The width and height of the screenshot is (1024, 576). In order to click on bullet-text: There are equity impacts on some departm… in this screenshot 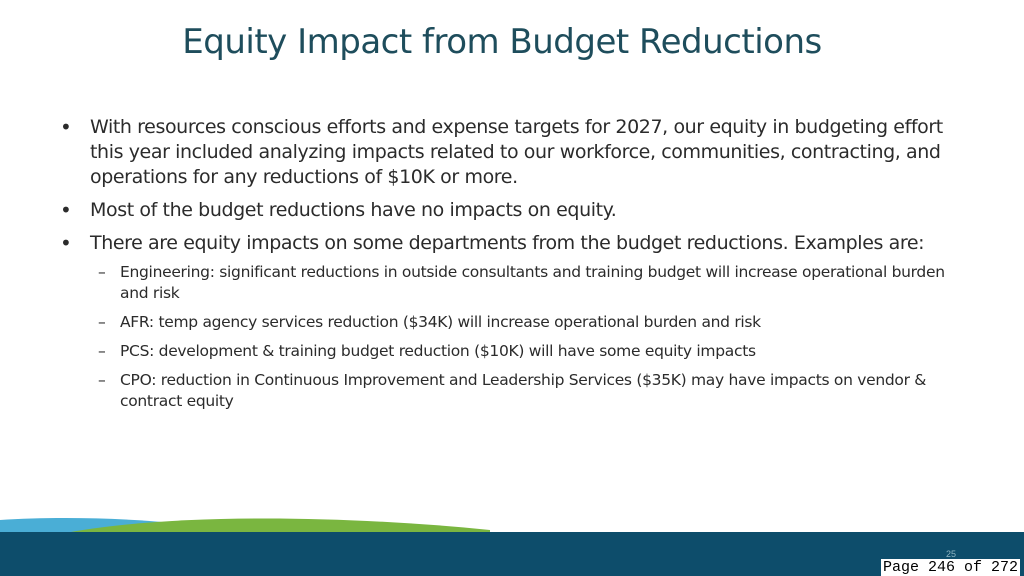, I will do `click(507, 243)`.